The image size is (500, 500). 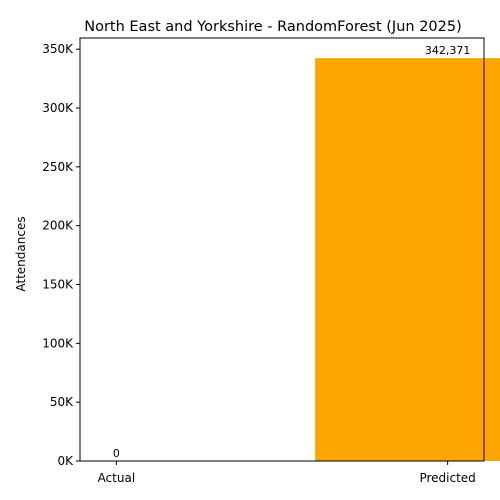 I want to click on x-tick-label: Predicted, so click(x=447, y=478).